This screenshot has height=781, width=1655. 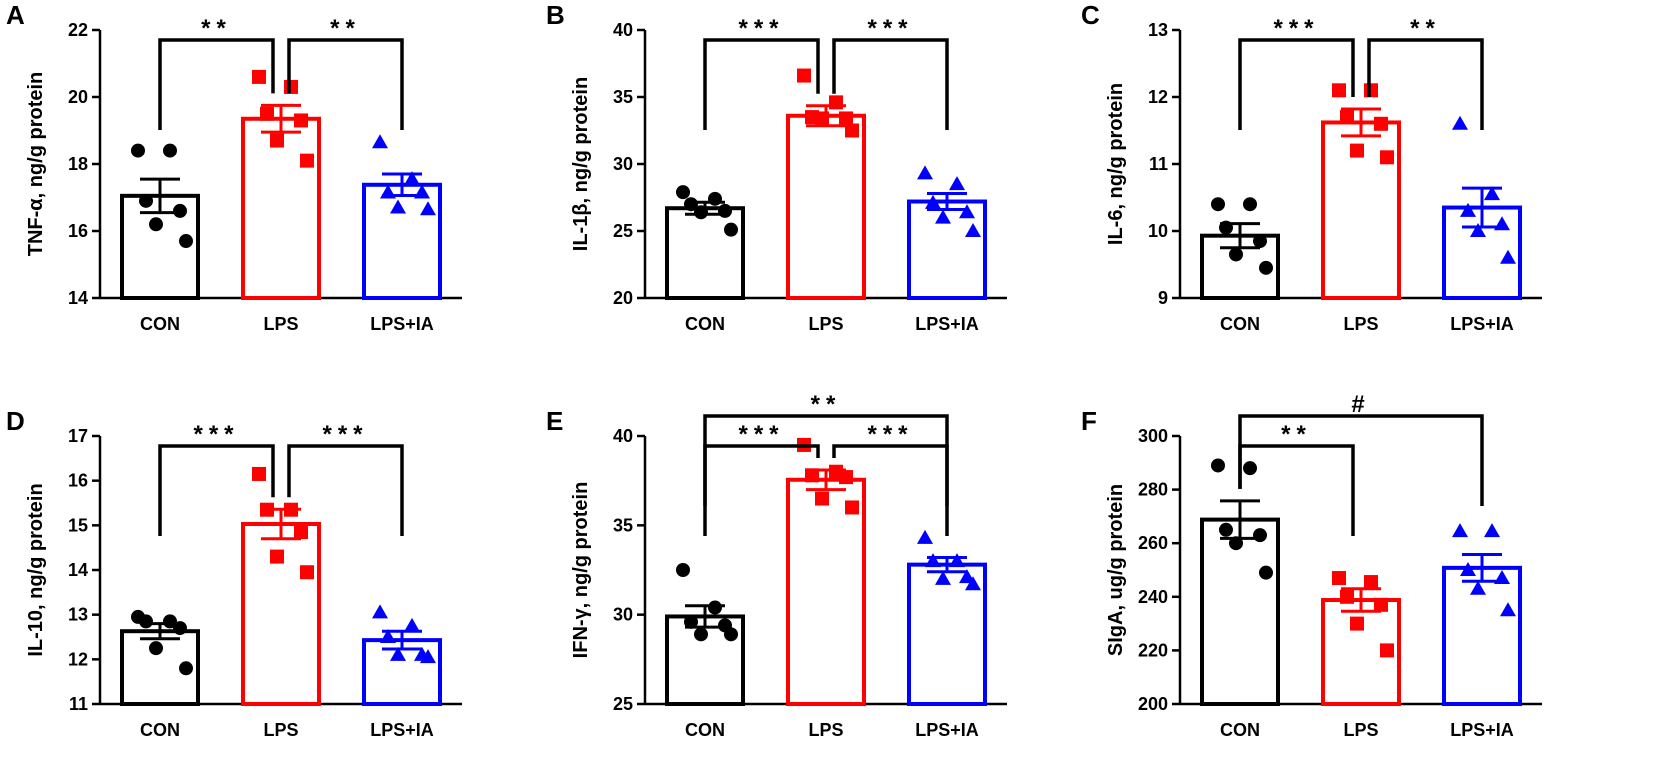 What do you see at coordinates (78, 30) in the screenshot?
I see `y-tick-label: 22` at bounding box center [78, 30].